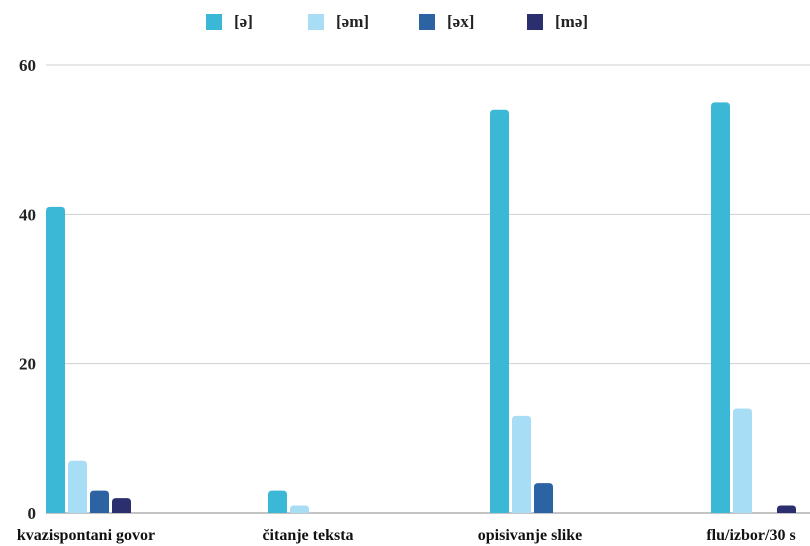 The image size is (810, 546). I want to click on legend-item-schwa-x: [əx], so click(446, 22).